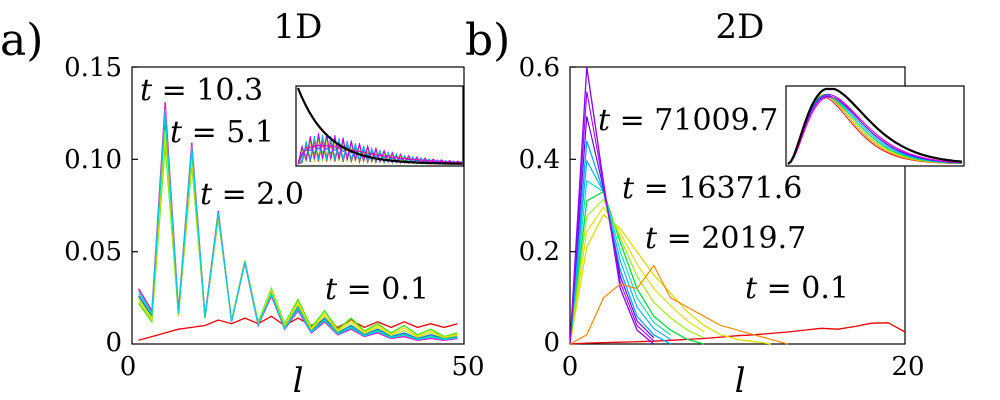  I want to click on curve-label: t = 71009.7, so click(688, 120).